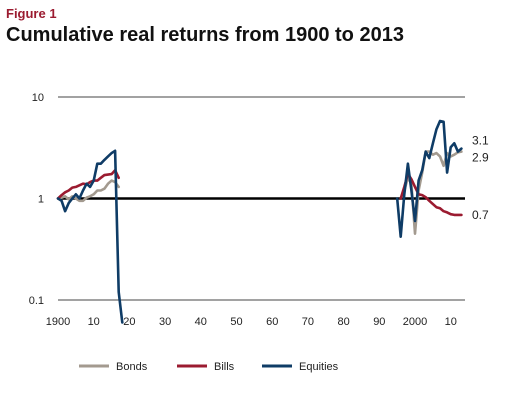 The width and height of the screenshot is (518, 402). I want to click on figure-label: Figure 1, so click(31, 13).